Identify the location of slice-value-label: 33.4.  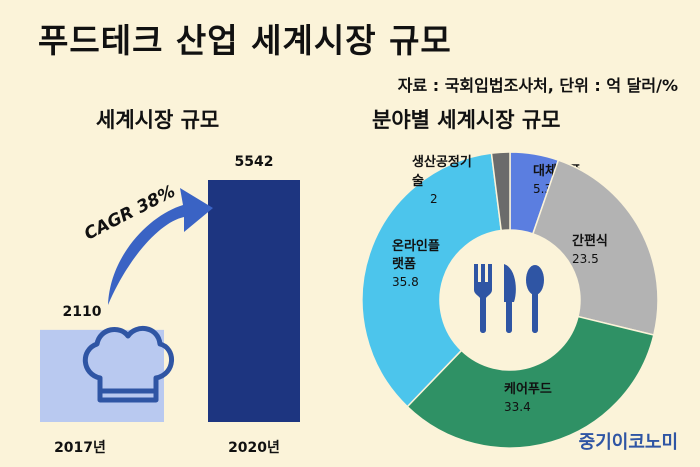
(517, 407).